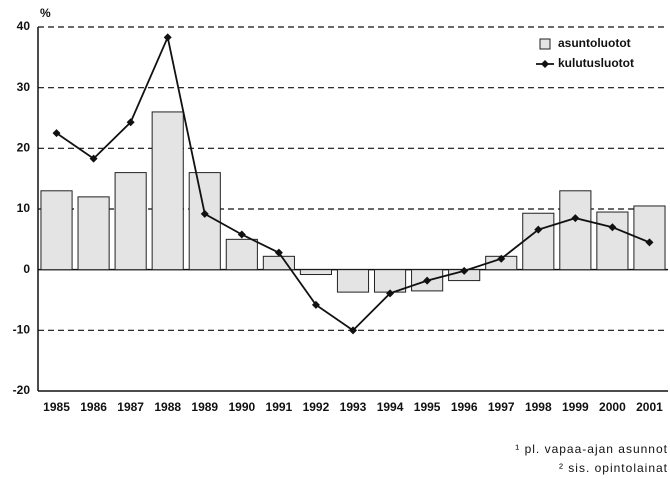 This screenshot has width=670, height=479. I want to click on footnote: ² sis. opintolainat, so click(613, 468).